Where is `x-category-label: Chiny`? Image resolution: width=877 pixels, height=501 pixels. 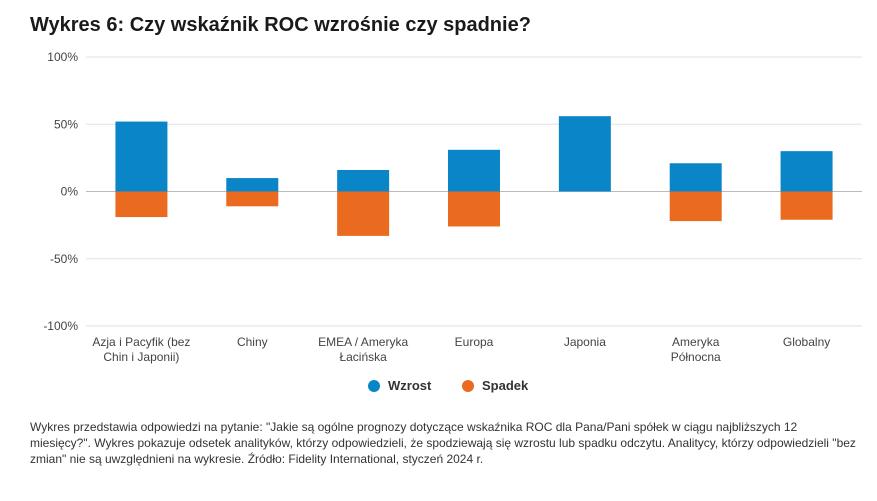
x-category-label: Chiny is located at coordinates (252, 342).